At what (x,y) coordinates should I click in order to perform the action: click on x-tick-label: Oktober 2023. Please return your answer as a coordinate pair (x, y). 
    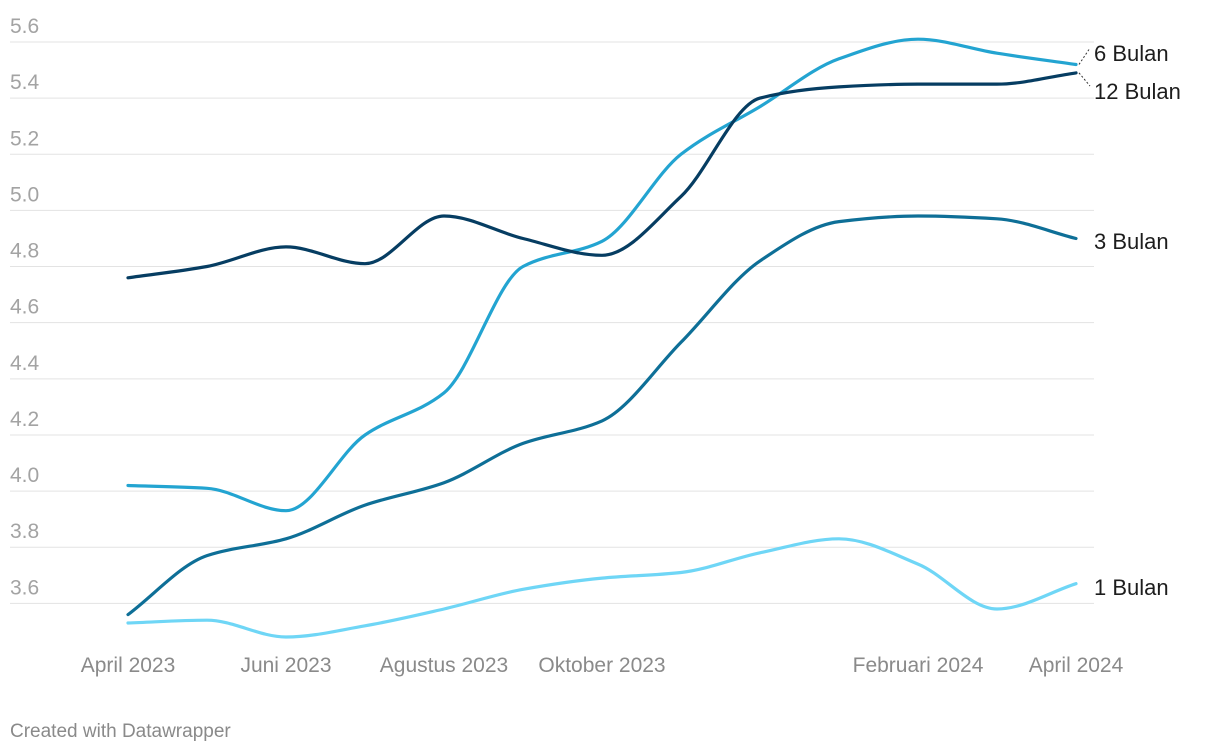
    Looking at the image, I should click on (601, 665).